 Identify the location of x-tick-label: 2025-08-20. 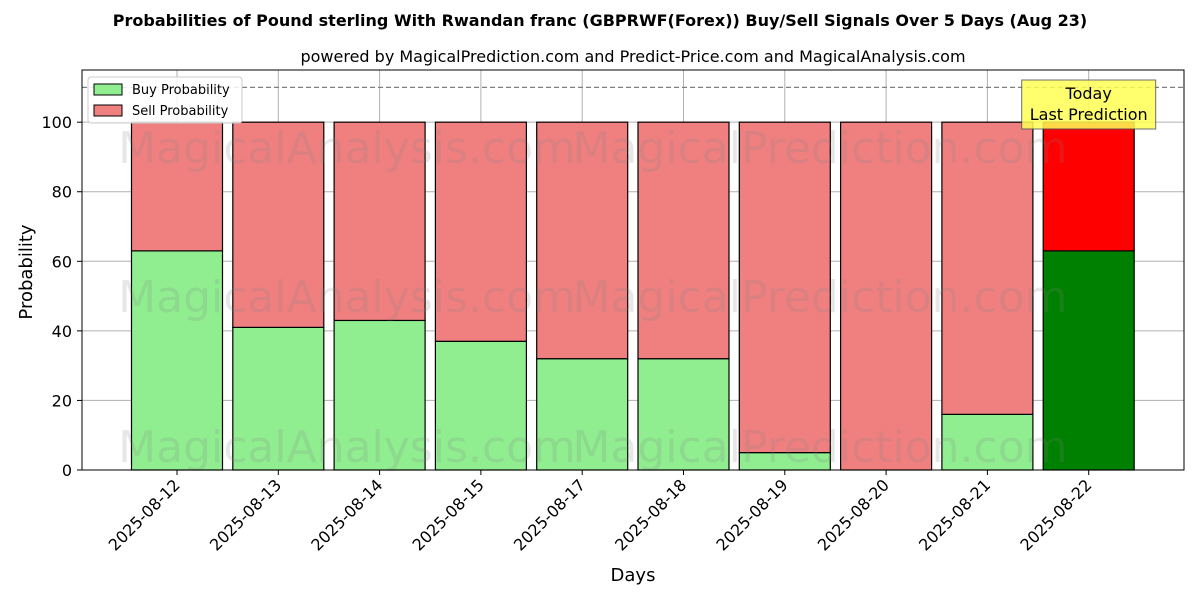
(853, 514).